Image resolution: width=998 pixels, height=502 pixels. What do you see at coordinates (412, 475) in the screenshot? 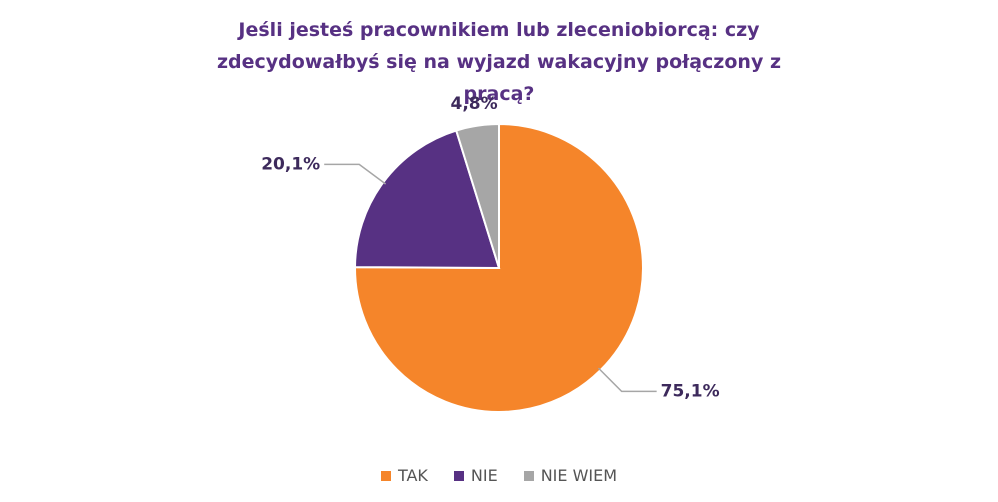
I see `legend-label: TAK` at bounding box center [412, 475].